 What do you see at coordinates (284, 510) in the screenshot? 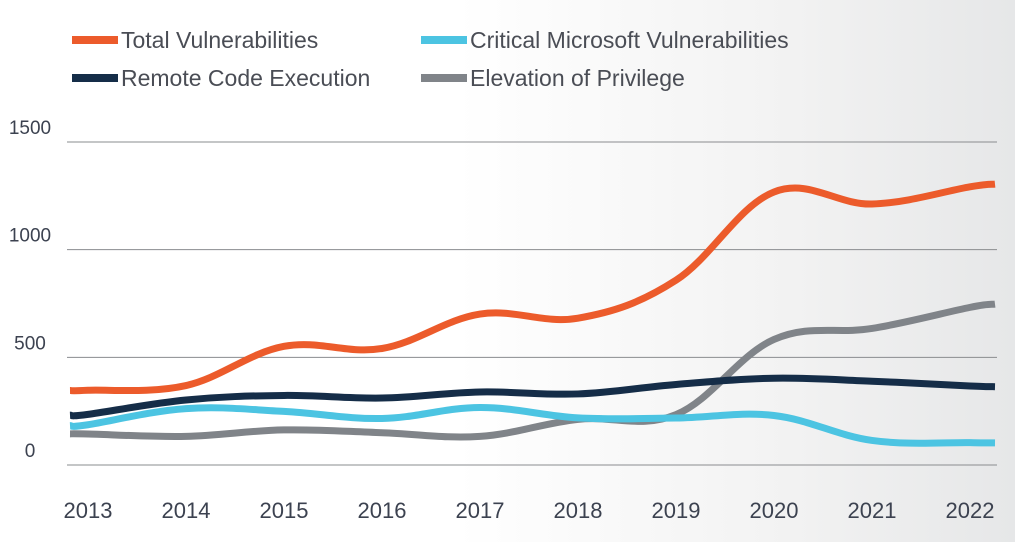
I see `x-tick-label: 2015` at bounding box center [284, 510].